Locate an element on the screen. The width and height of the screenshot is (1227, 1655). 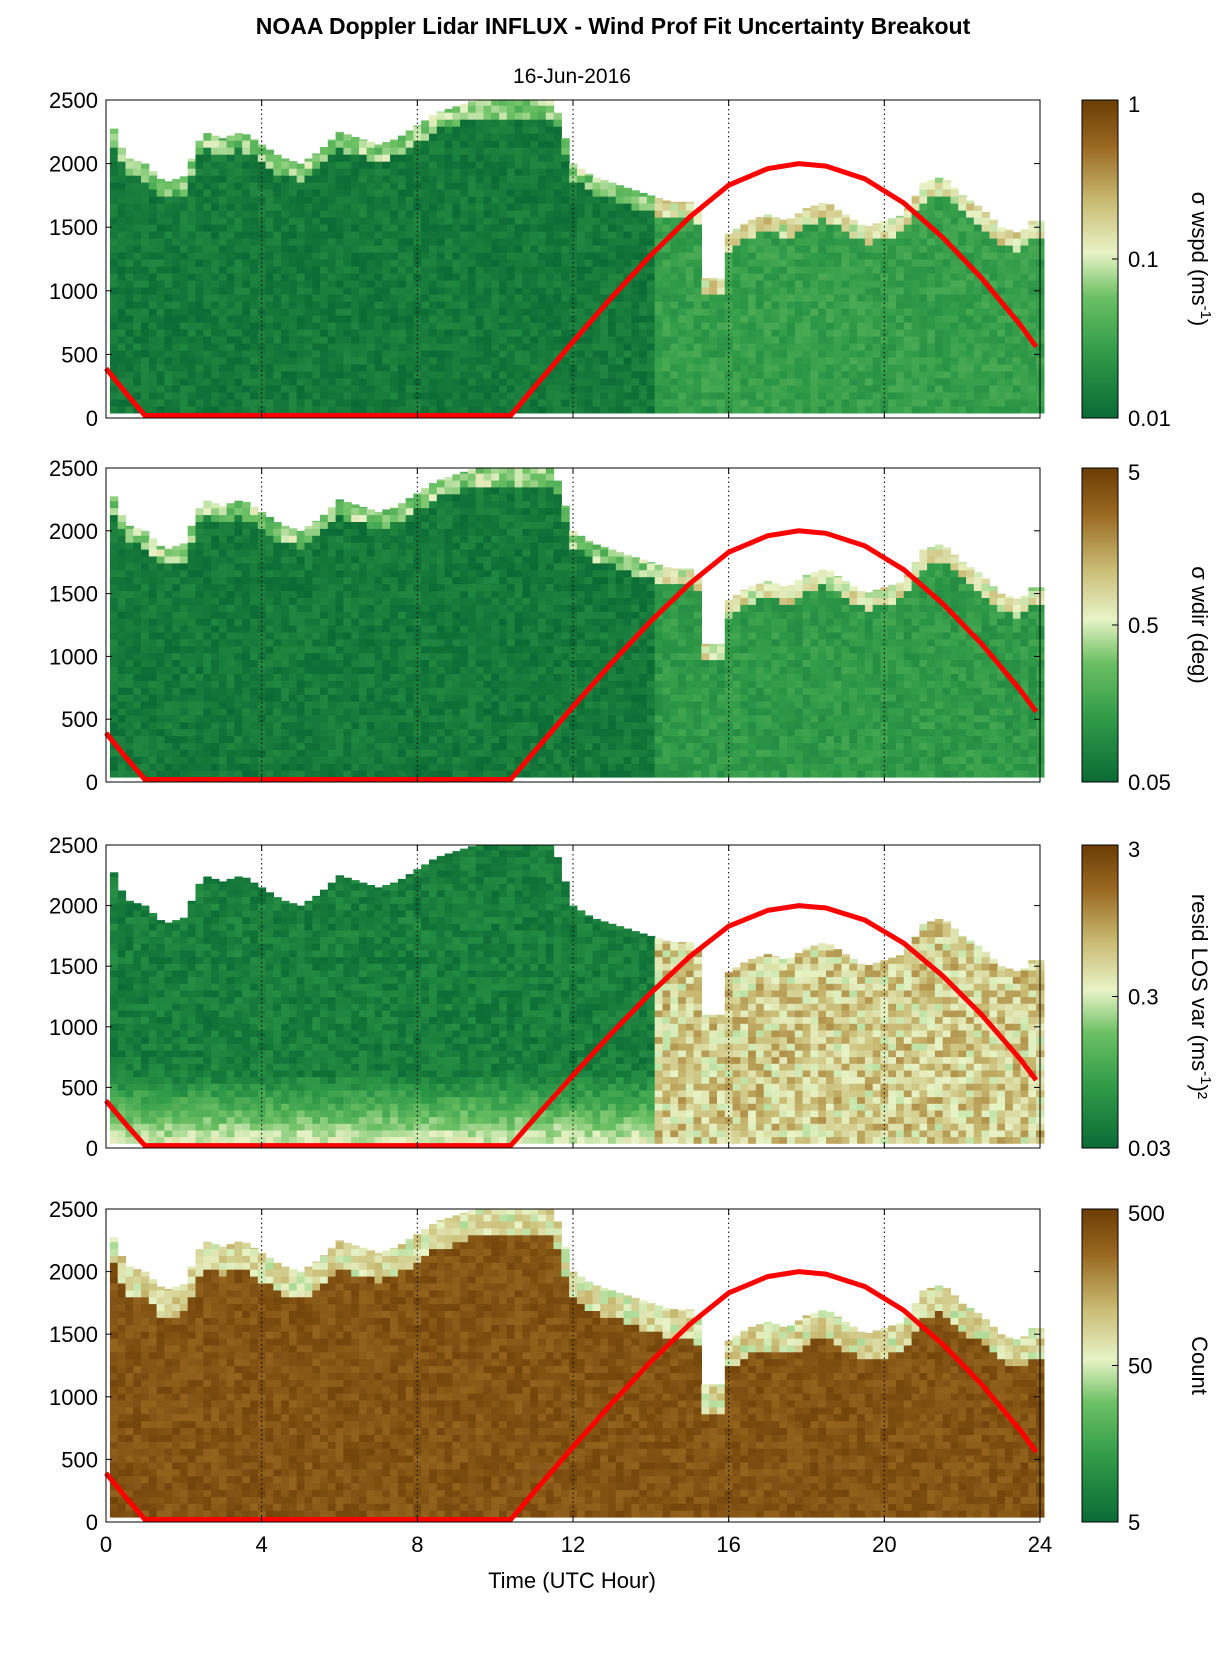
y-tick-label: 2500 is located at coordinates (73, 100).